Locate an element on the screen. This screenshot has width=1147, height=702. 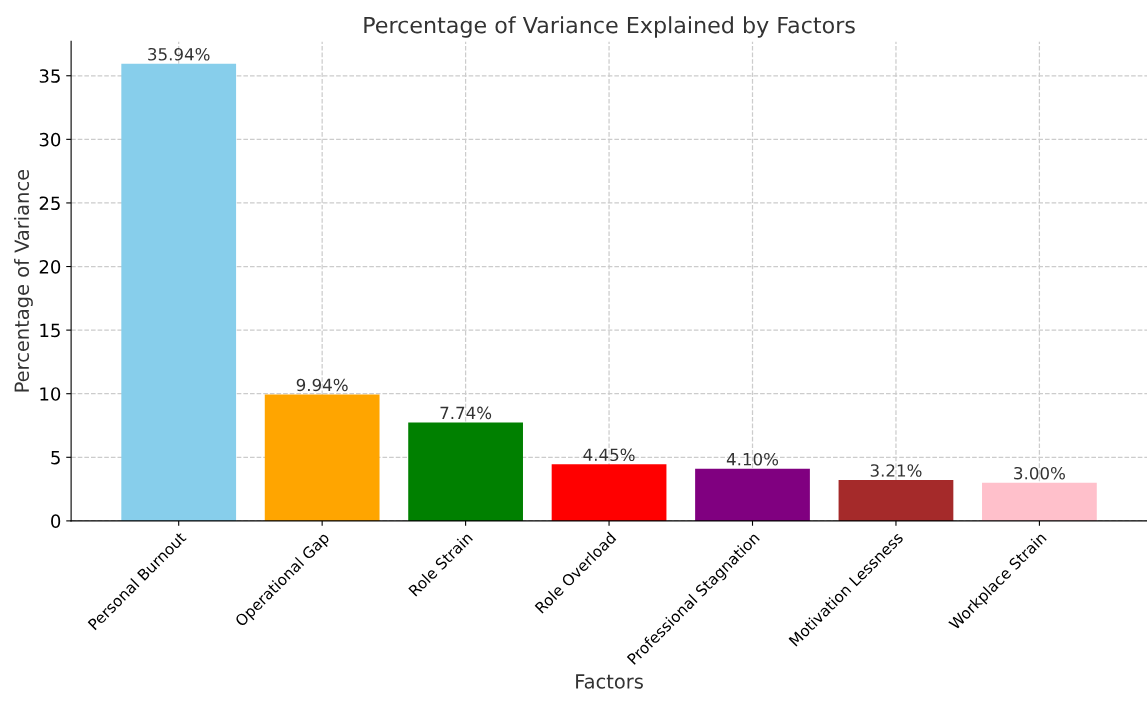
y-axis-title: Percentage of Variance is located at coordinates (23, 280).